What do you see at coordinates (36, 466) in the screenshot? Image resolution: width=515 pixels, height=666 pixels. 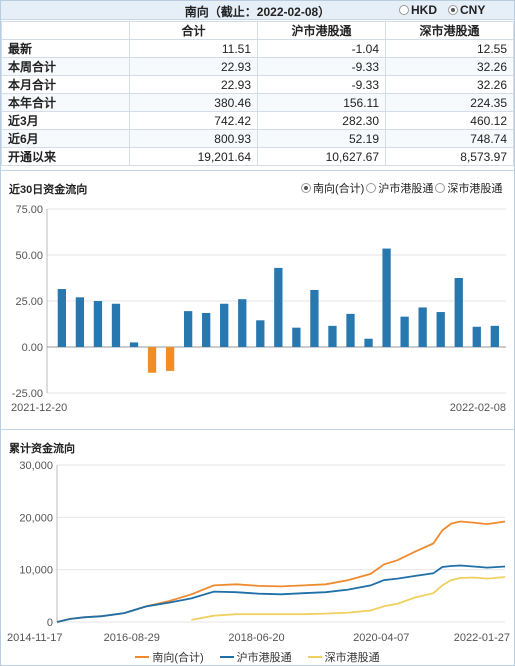 I see `y-tick-label: 30,000` at bounding box center [36, 466].